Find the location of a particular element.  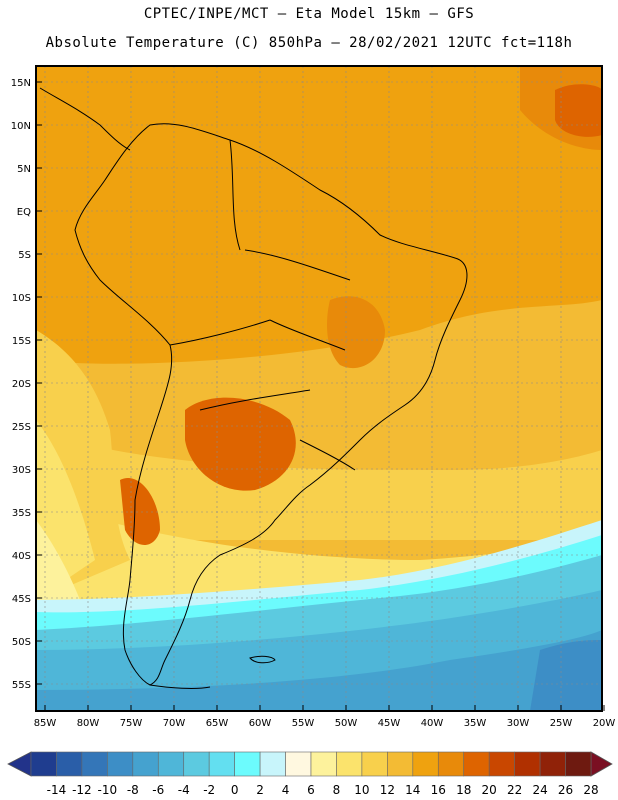

field-warm-central is located at coordinates (356, 332).